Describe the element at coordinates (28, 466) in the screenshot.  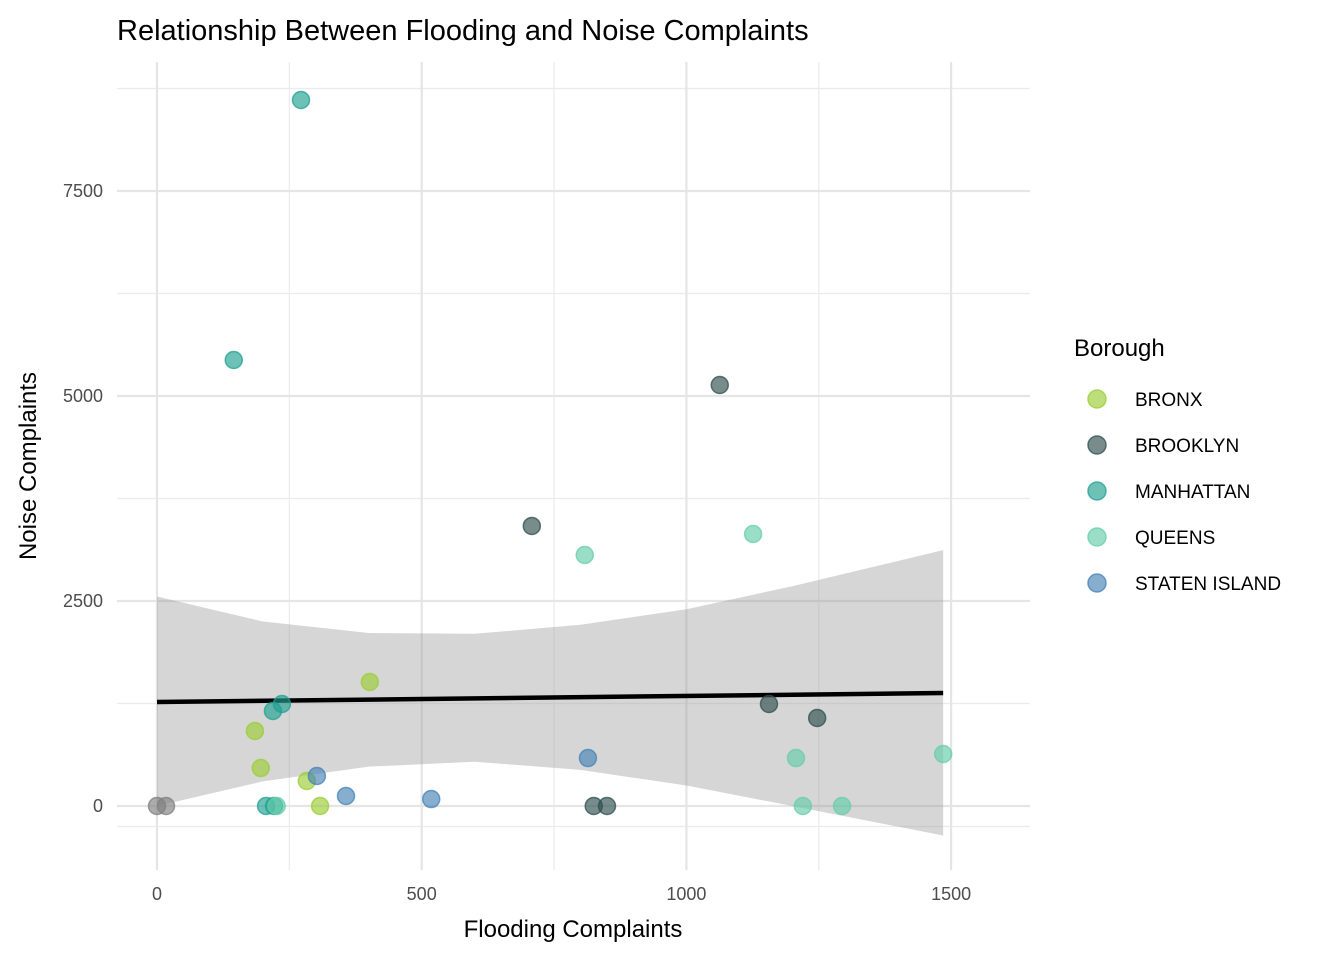
I see `y-axis-title: Noise Complaints` at that location.